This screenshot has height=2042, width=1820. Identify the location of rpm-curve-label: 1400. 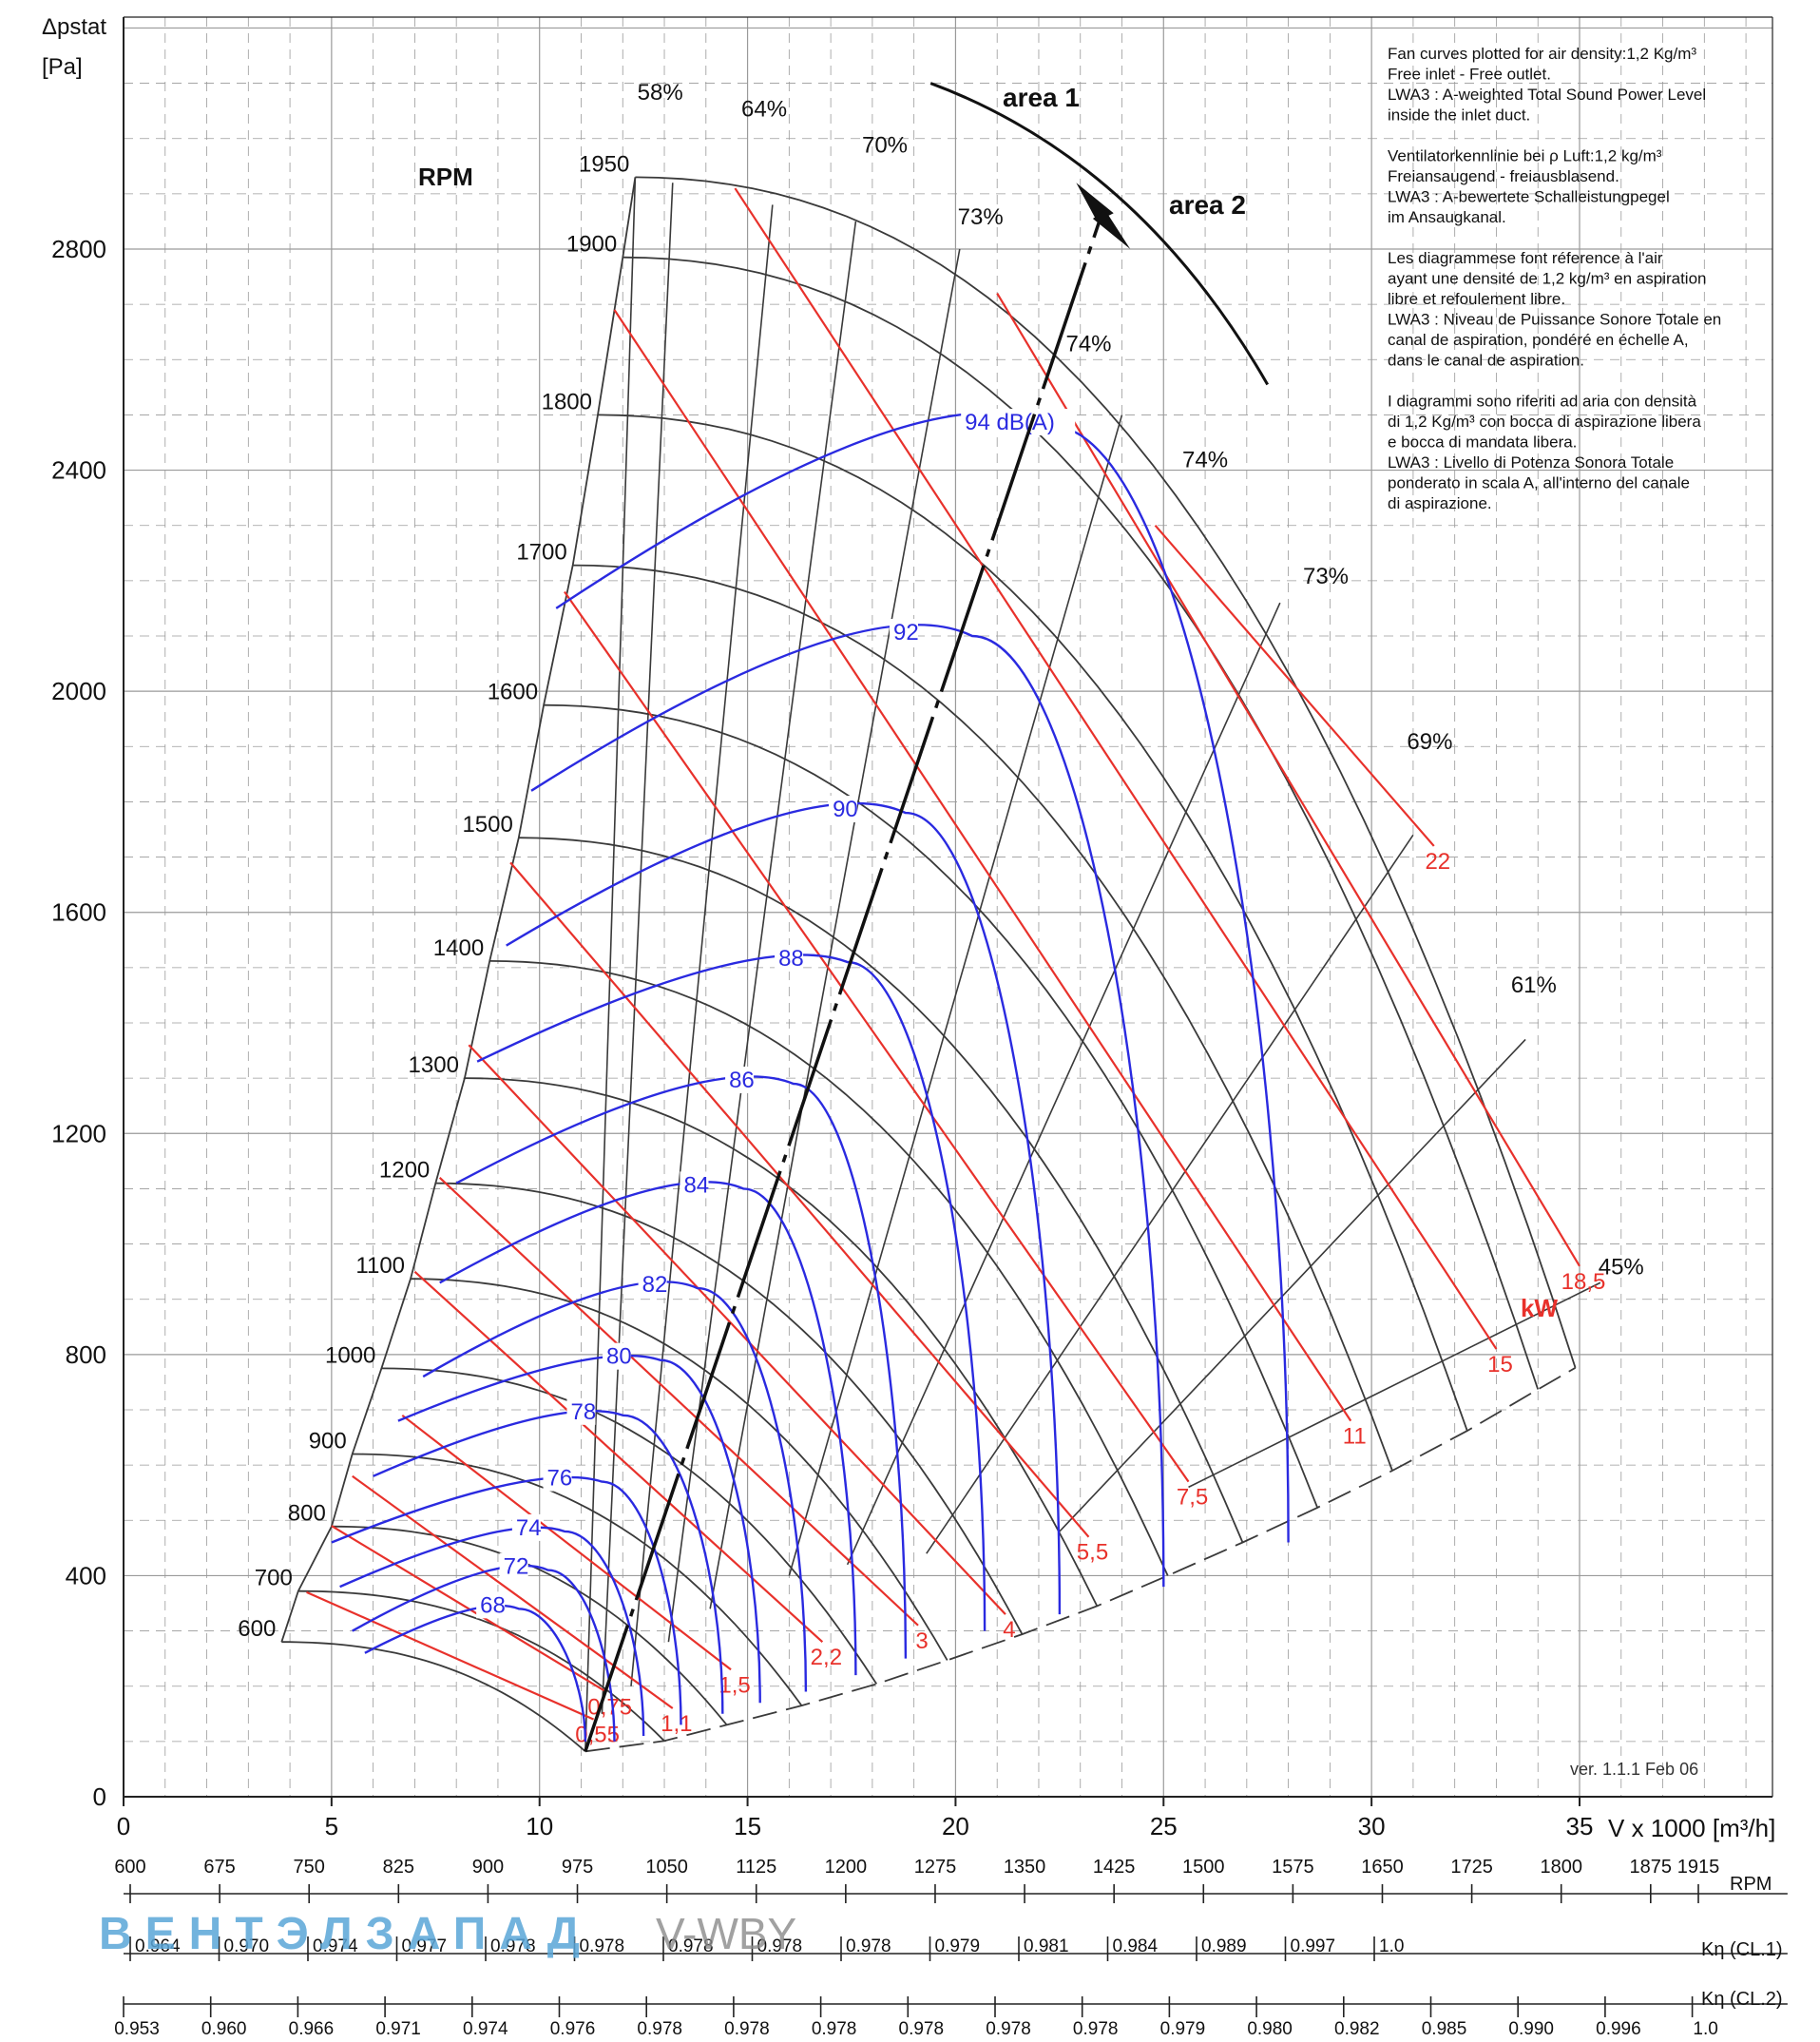
(458, 948).